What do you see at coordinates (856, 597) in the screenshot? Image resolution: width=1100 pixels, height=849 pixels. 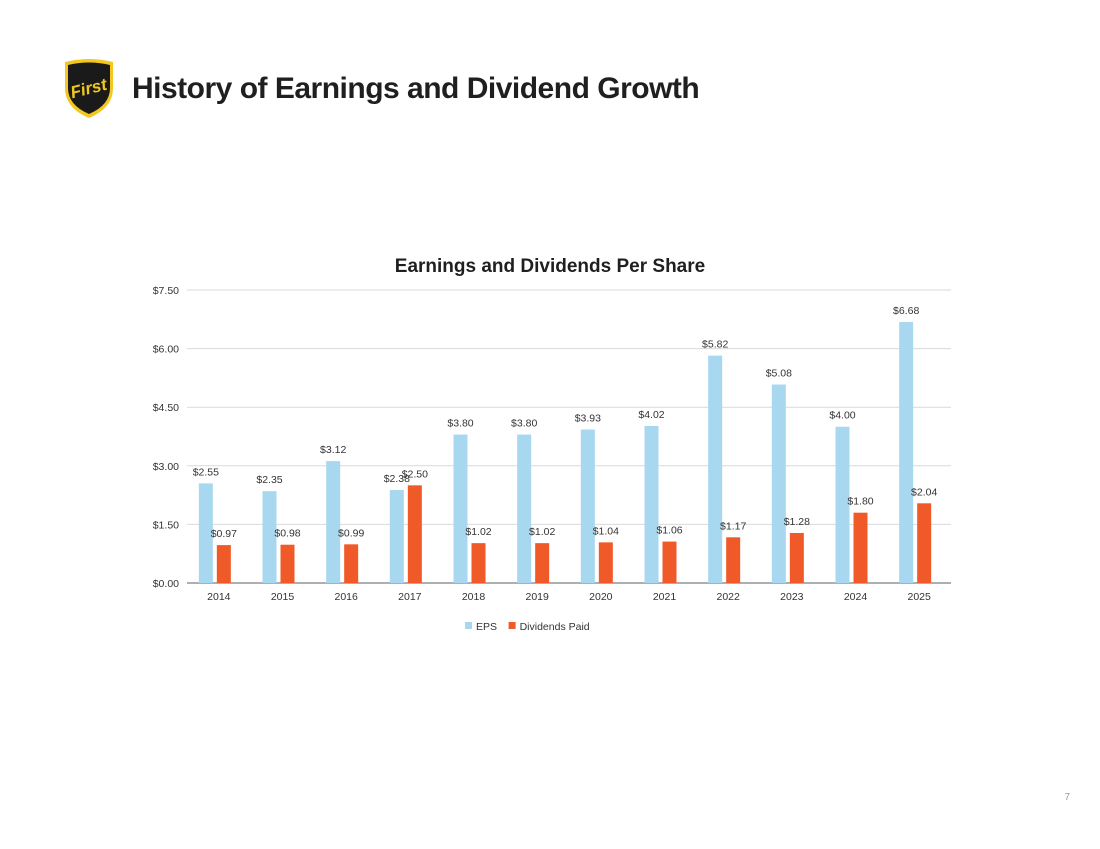 I see `x-tick-label: 2024` at bounding box center [856, 597].